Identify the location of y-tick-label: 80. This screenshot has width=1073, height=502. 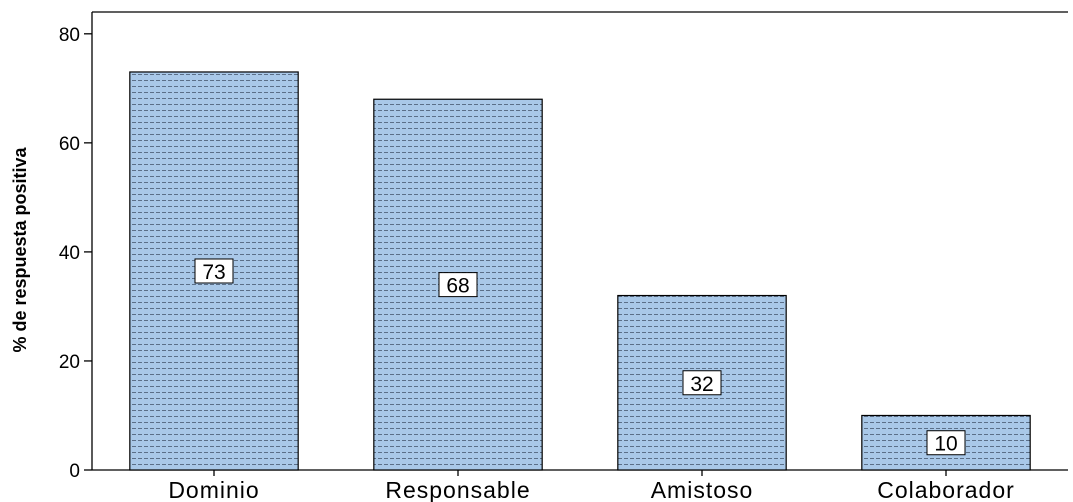
(69, 35).